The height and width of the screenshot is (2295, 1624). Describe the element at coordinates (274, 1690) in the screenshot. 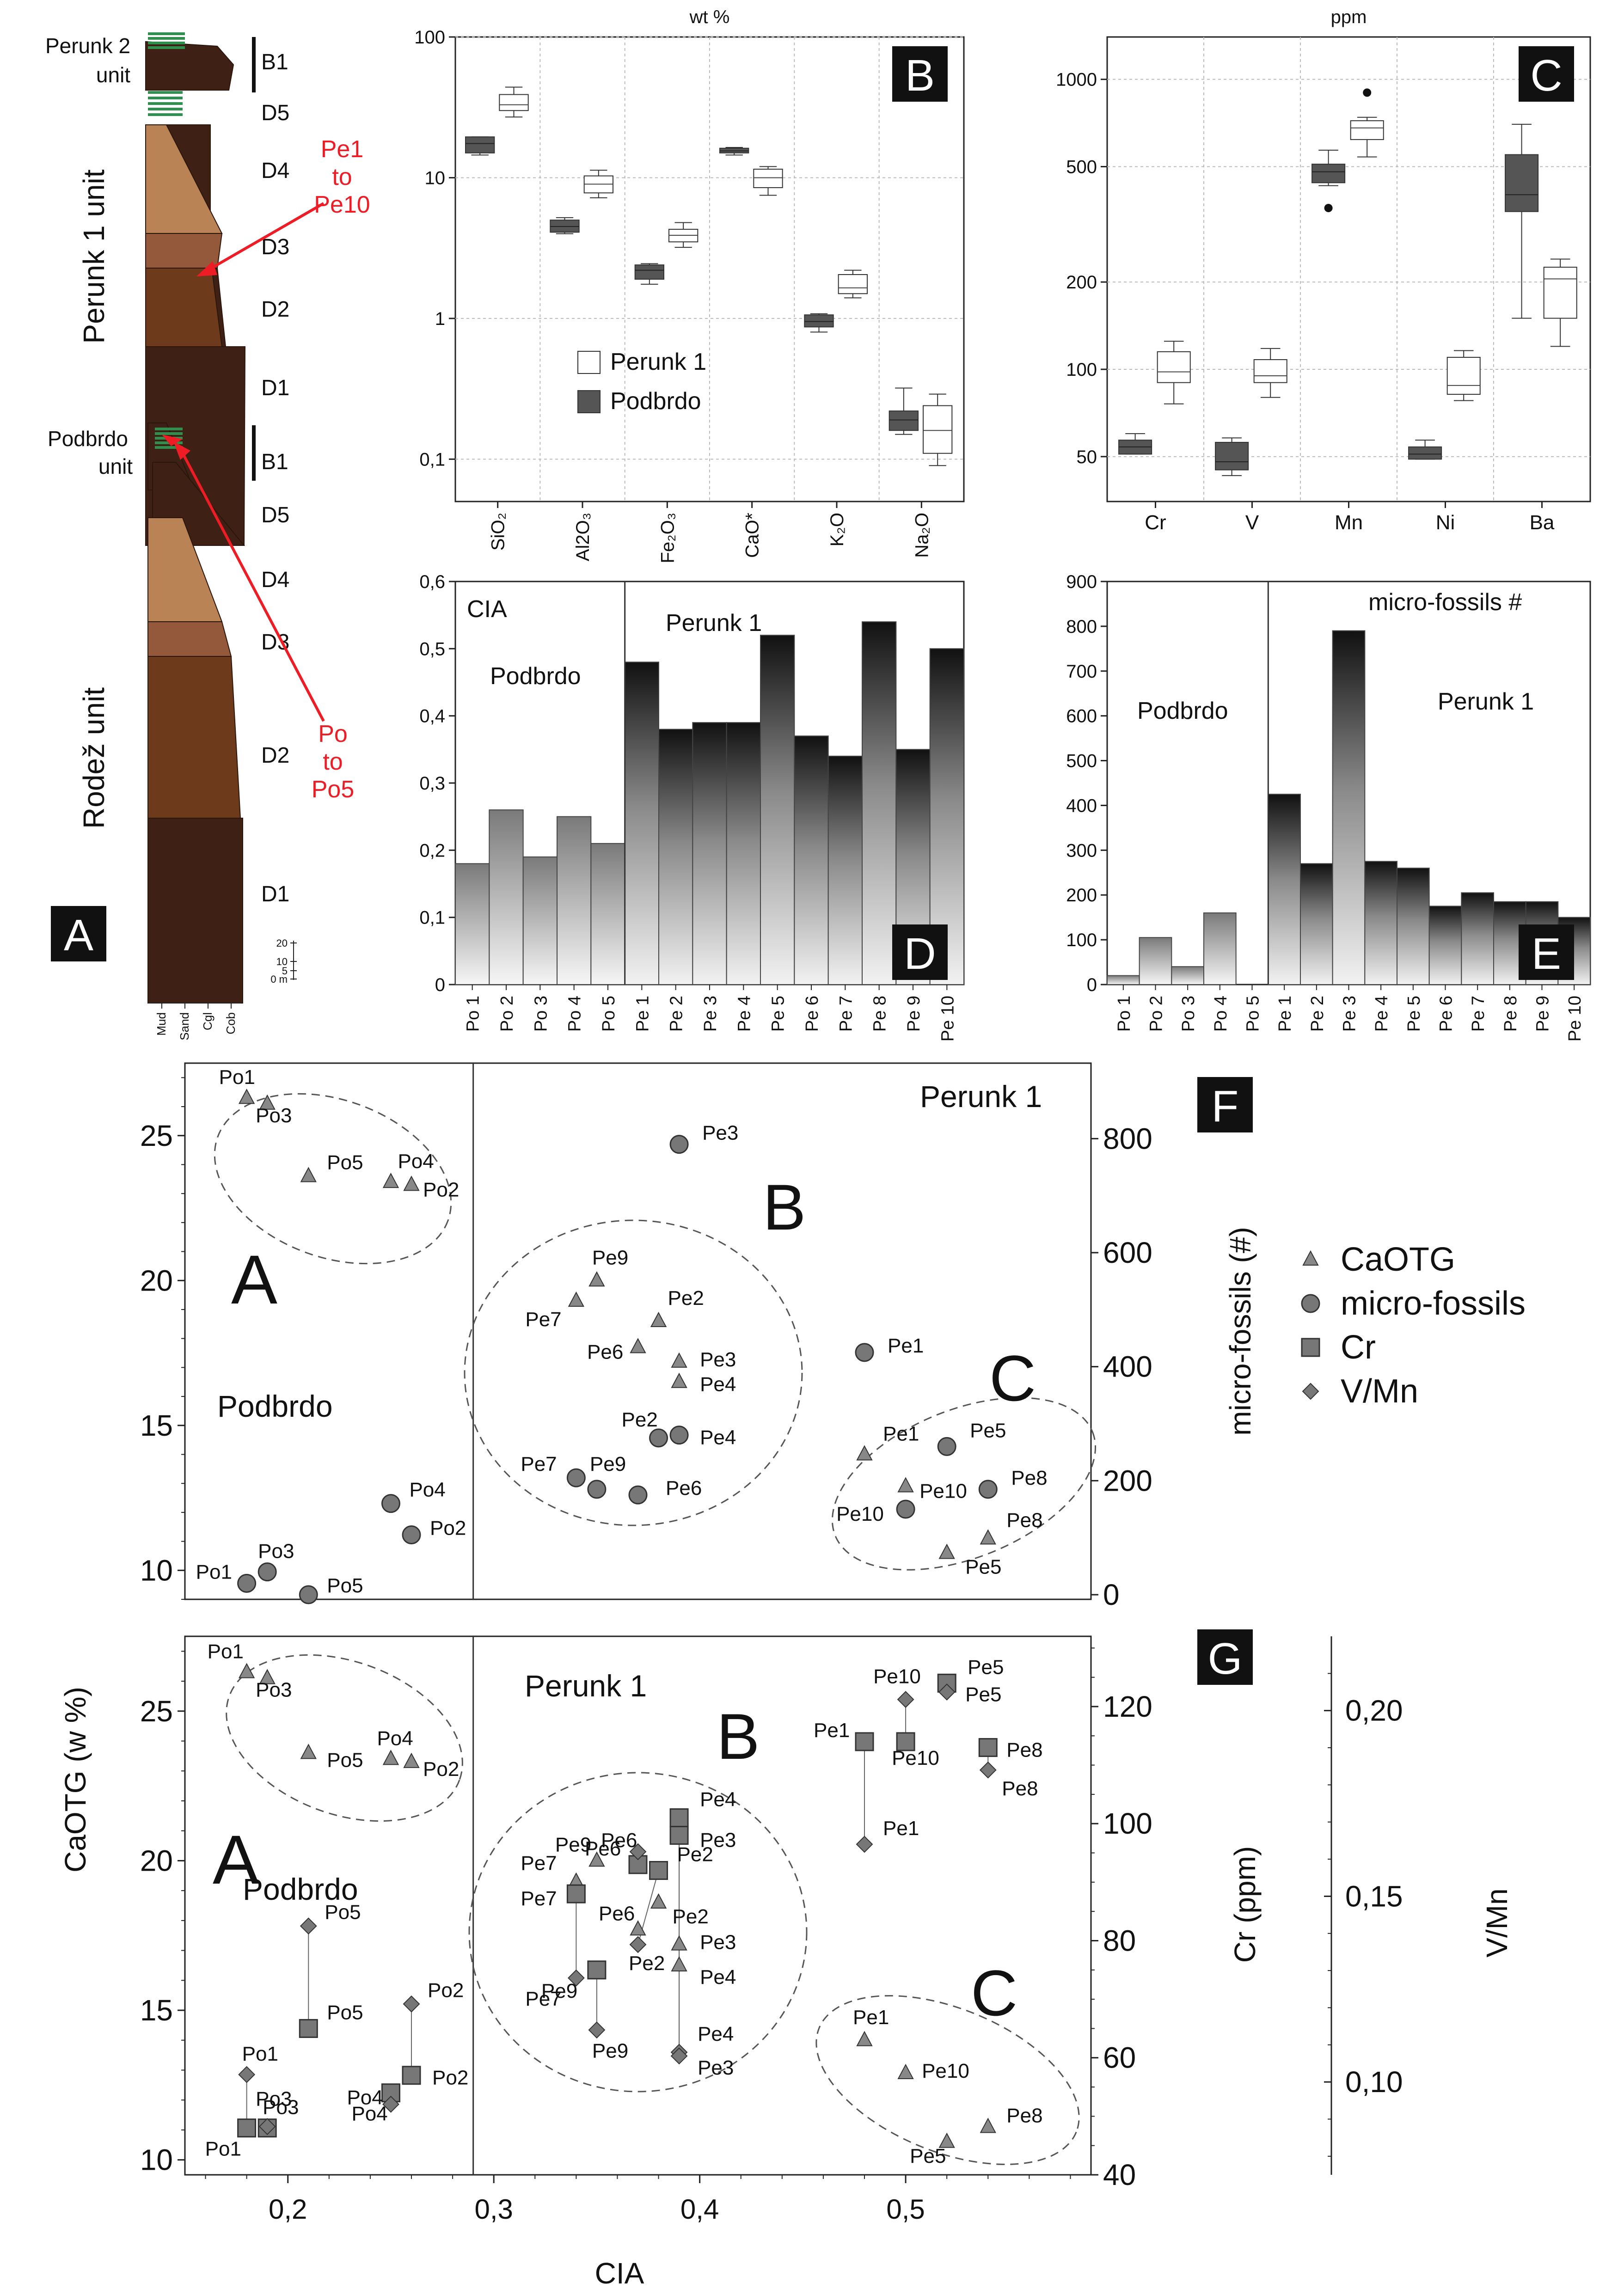

I see `panel-g-point-label-po3: Po3` at that location.